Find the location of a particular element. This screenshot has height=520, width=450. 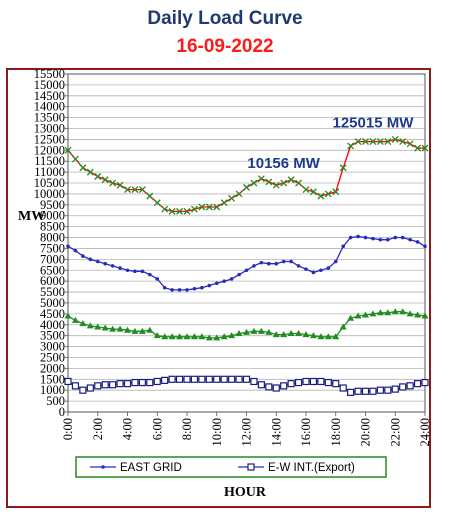

x-tick-label: 0:00 is located at coordinates (68, 429).